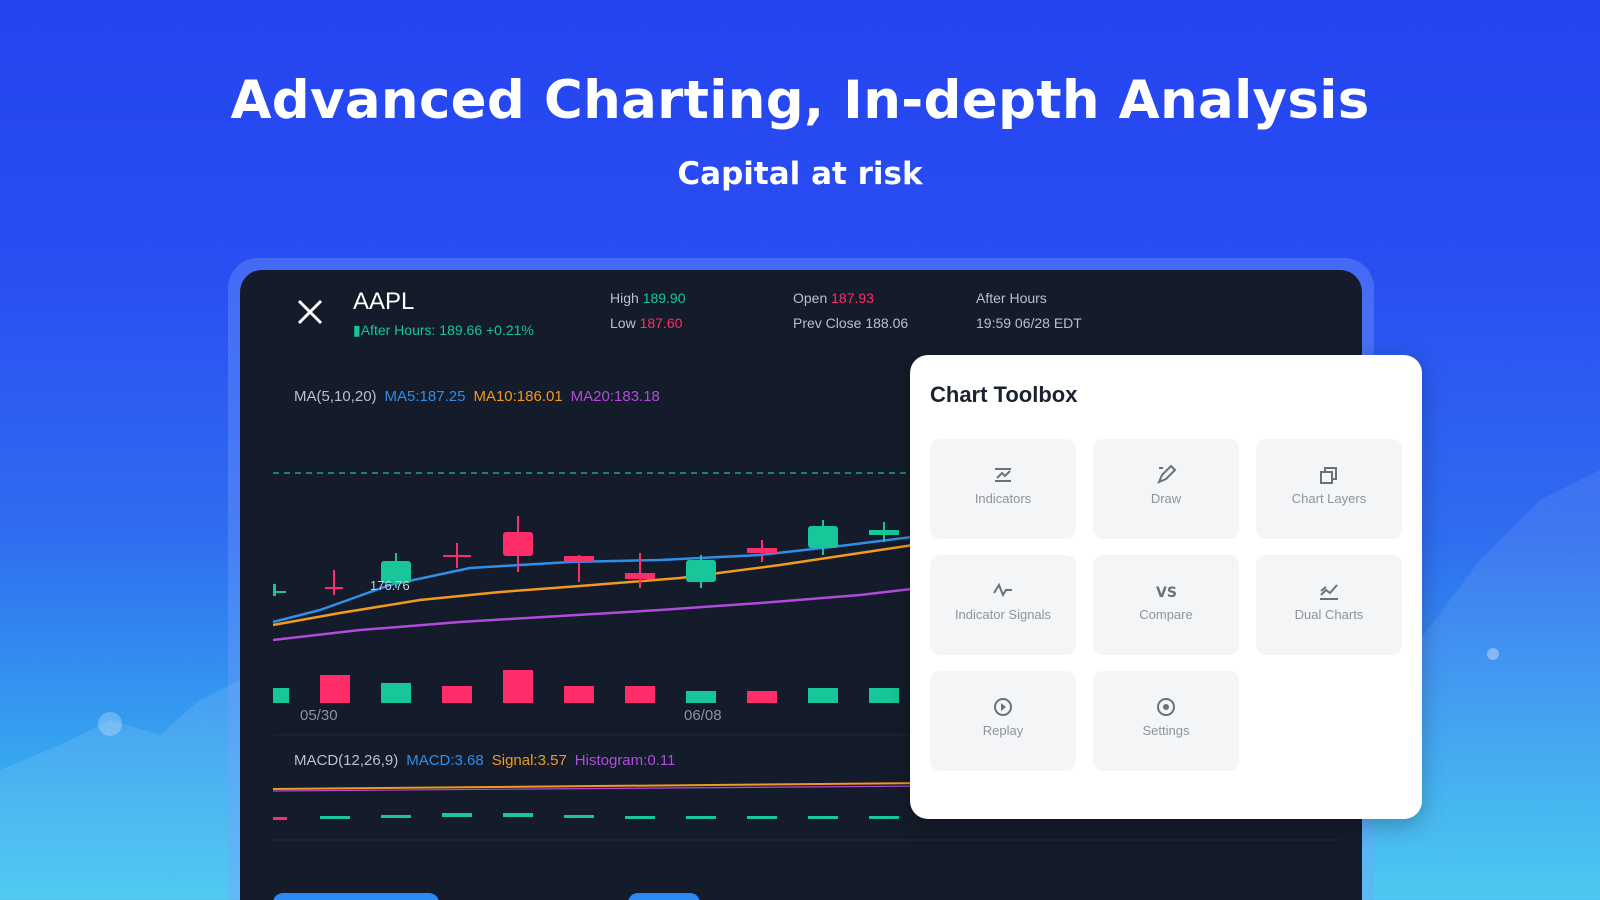 Image resolution: width=1600 pixels, height=900 pixels. Describe the element at coordinates (1166, 489) in the screenshot. I see `tool-draw: Draw` at that location.